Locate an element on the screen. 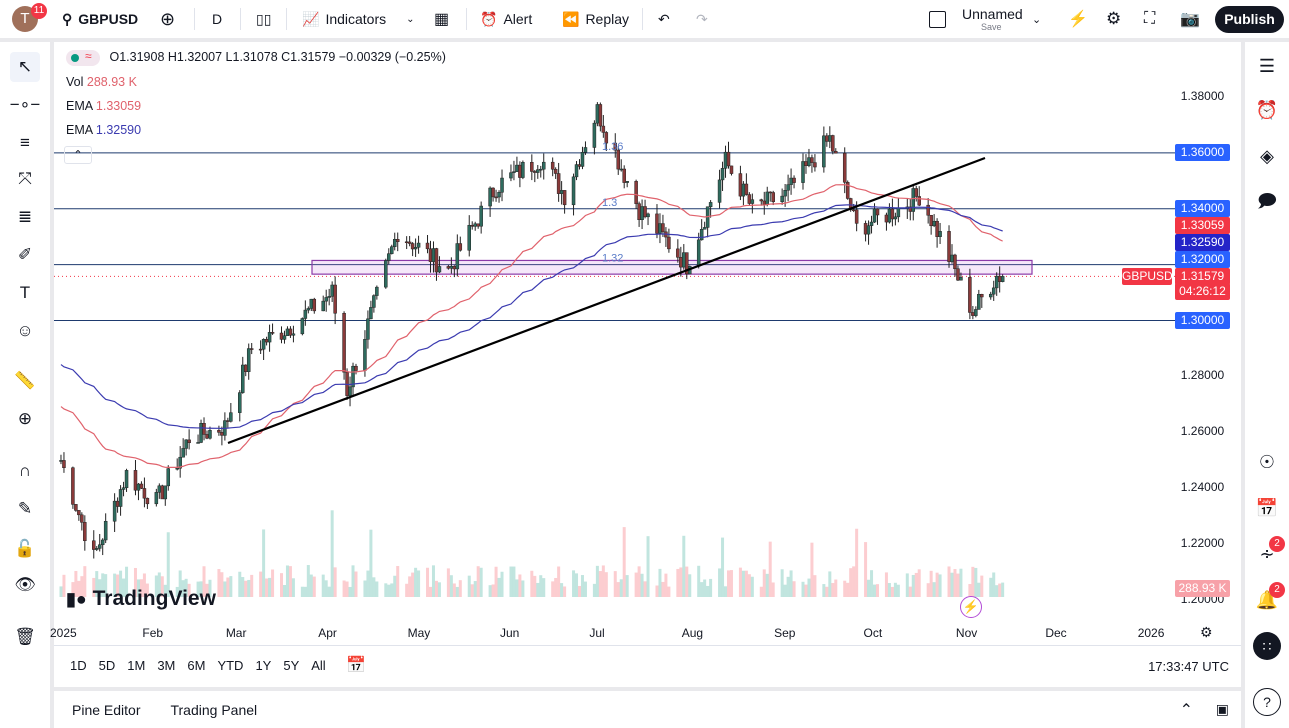 This screenshot has height=728, width=1289. publish-button: Publish is located at coordinates (1249, 19).